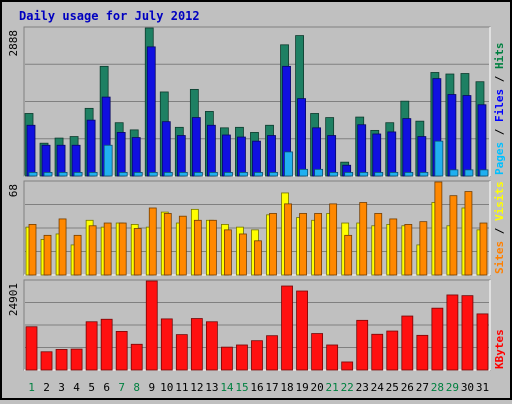 This screenshot has width=512, height=404. What do you see at coordinates (166, 387) in the screenshot?
I see `day-label-10: 10` at bounding box center [166, 387].